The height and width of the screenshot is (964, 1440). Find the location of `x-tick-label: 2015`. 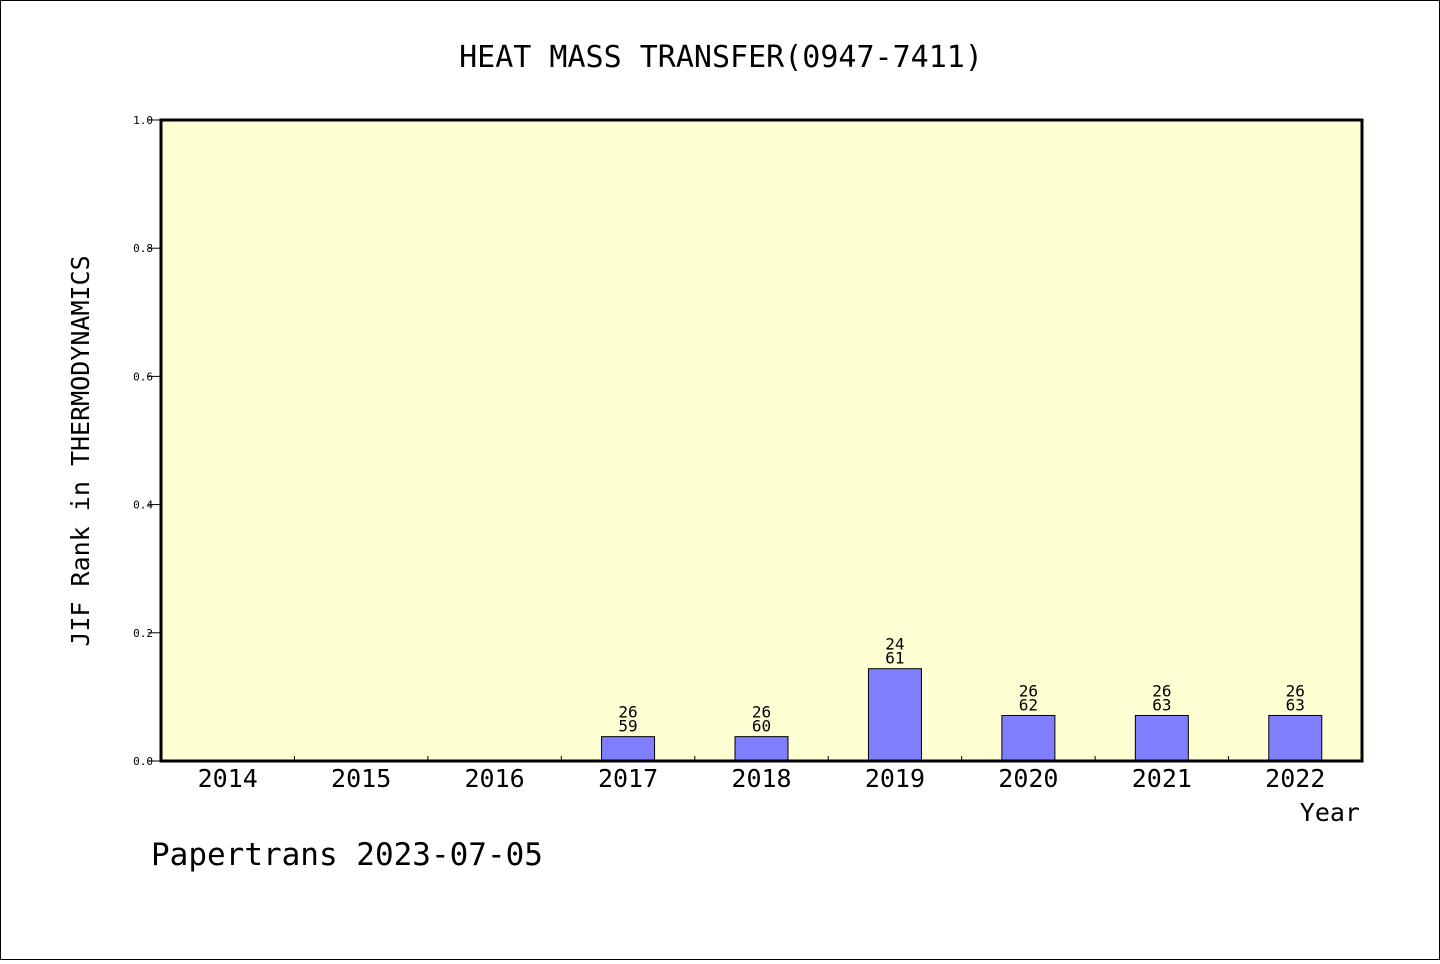

x-tick-label: 2015 is located at coordinates (361, 778).